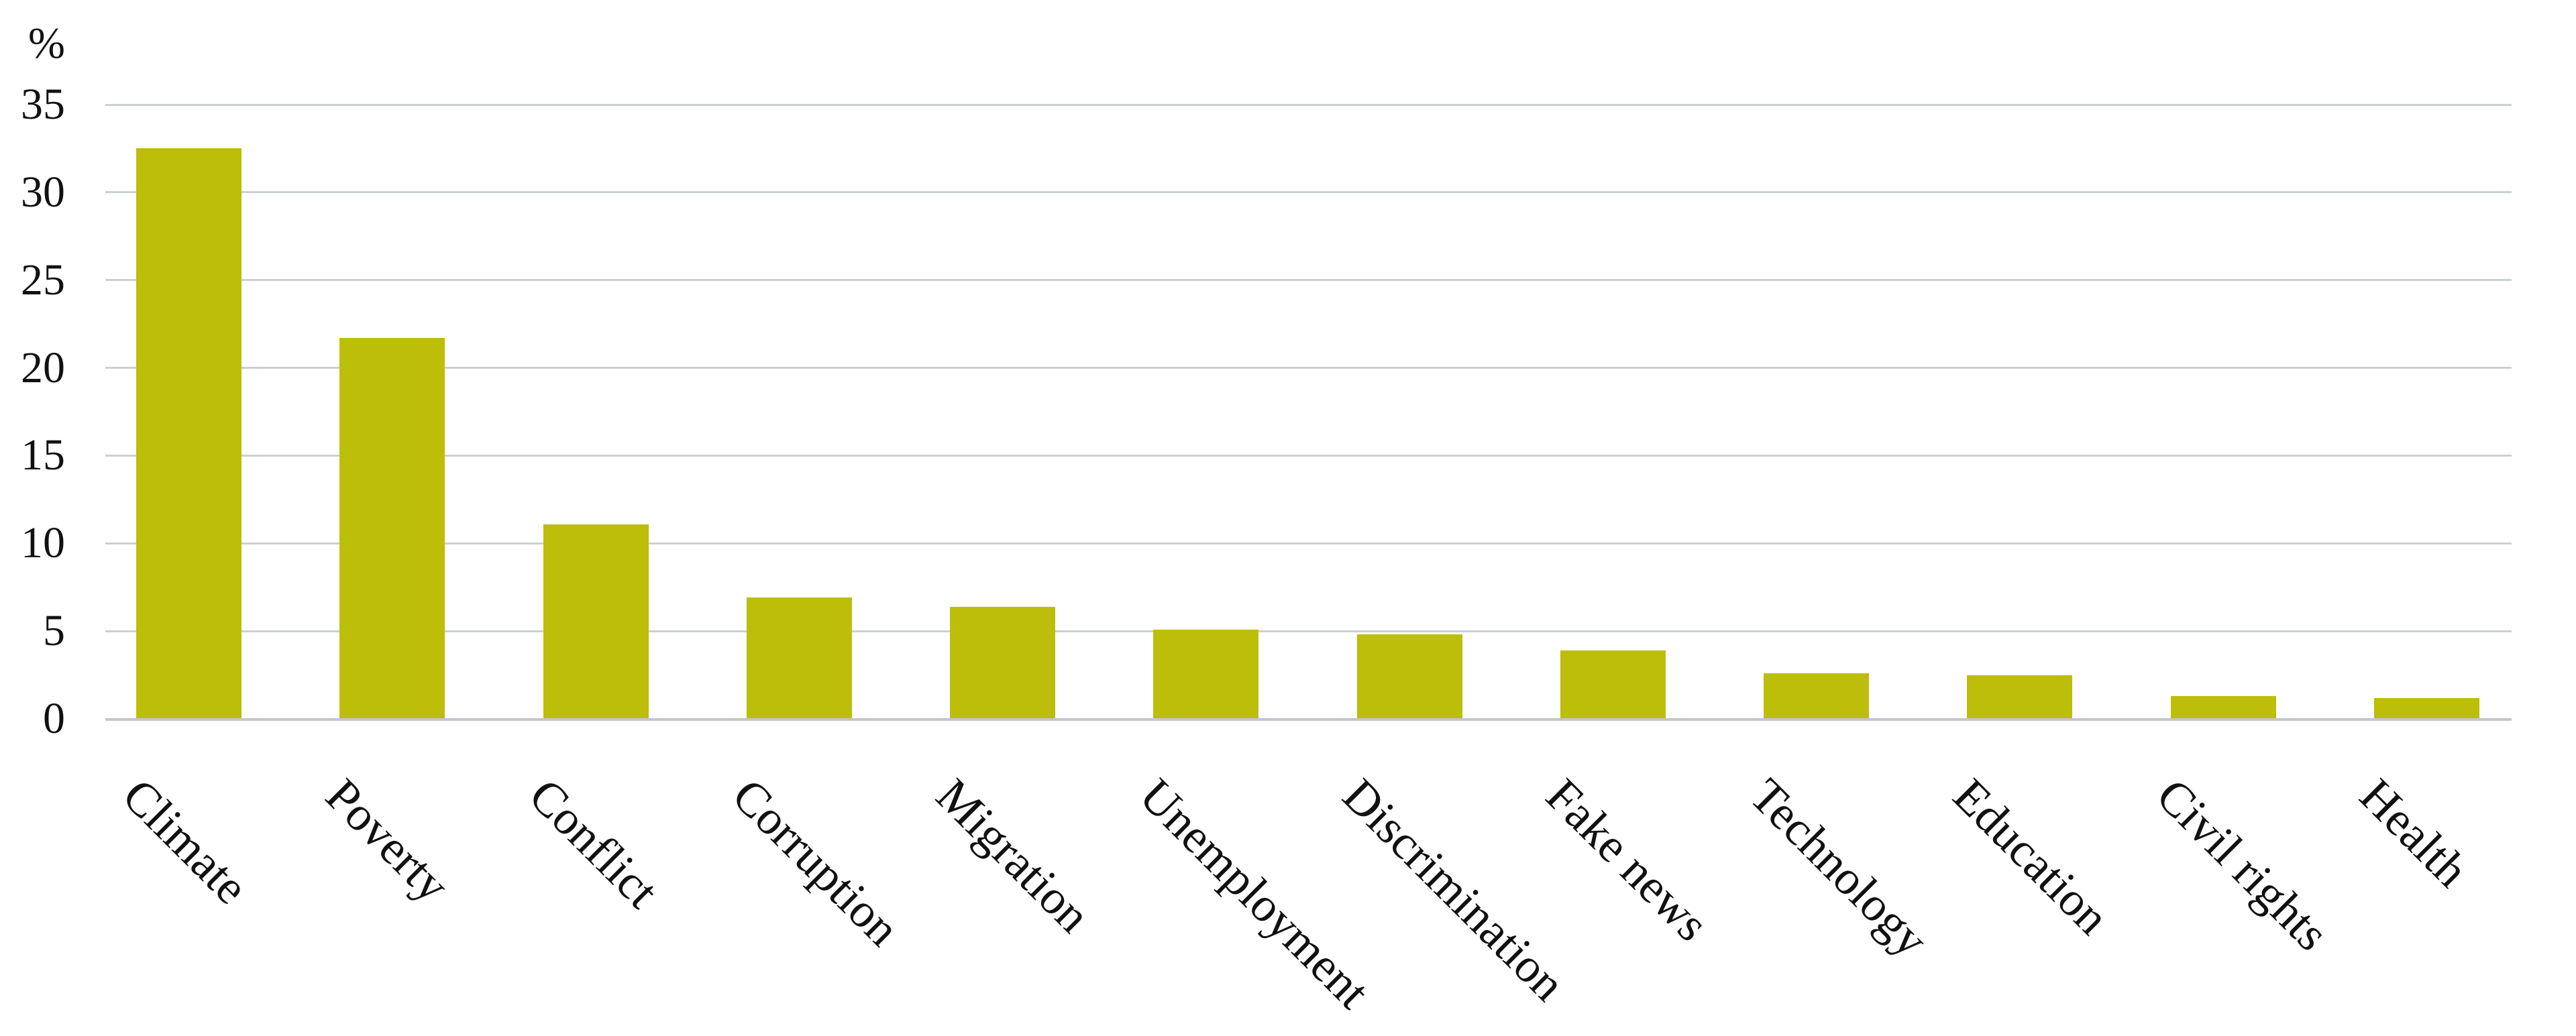 The height and width of the screenshot is (1036, 2576). I want to click on x-category-label: Fake news, so click(1627, 860).